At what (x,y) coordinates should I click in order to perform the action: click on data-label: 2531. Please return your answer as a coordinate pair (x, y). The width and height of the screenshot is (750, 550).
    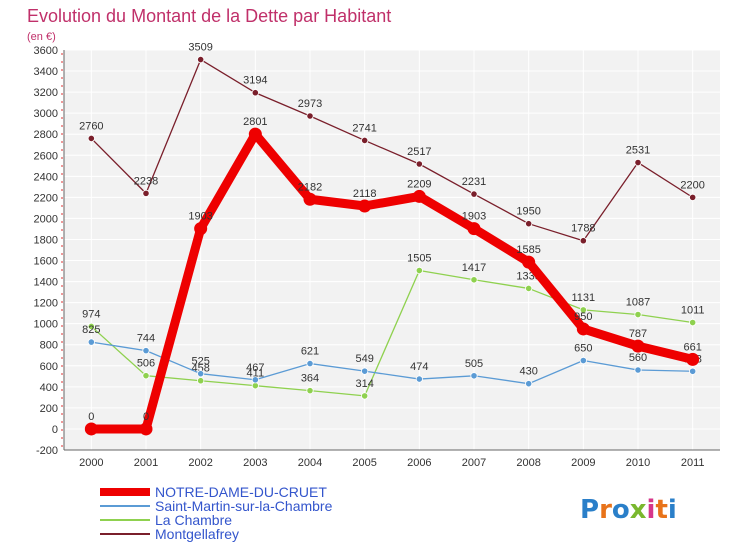
    Looking at the image, I should click on (638, 151).